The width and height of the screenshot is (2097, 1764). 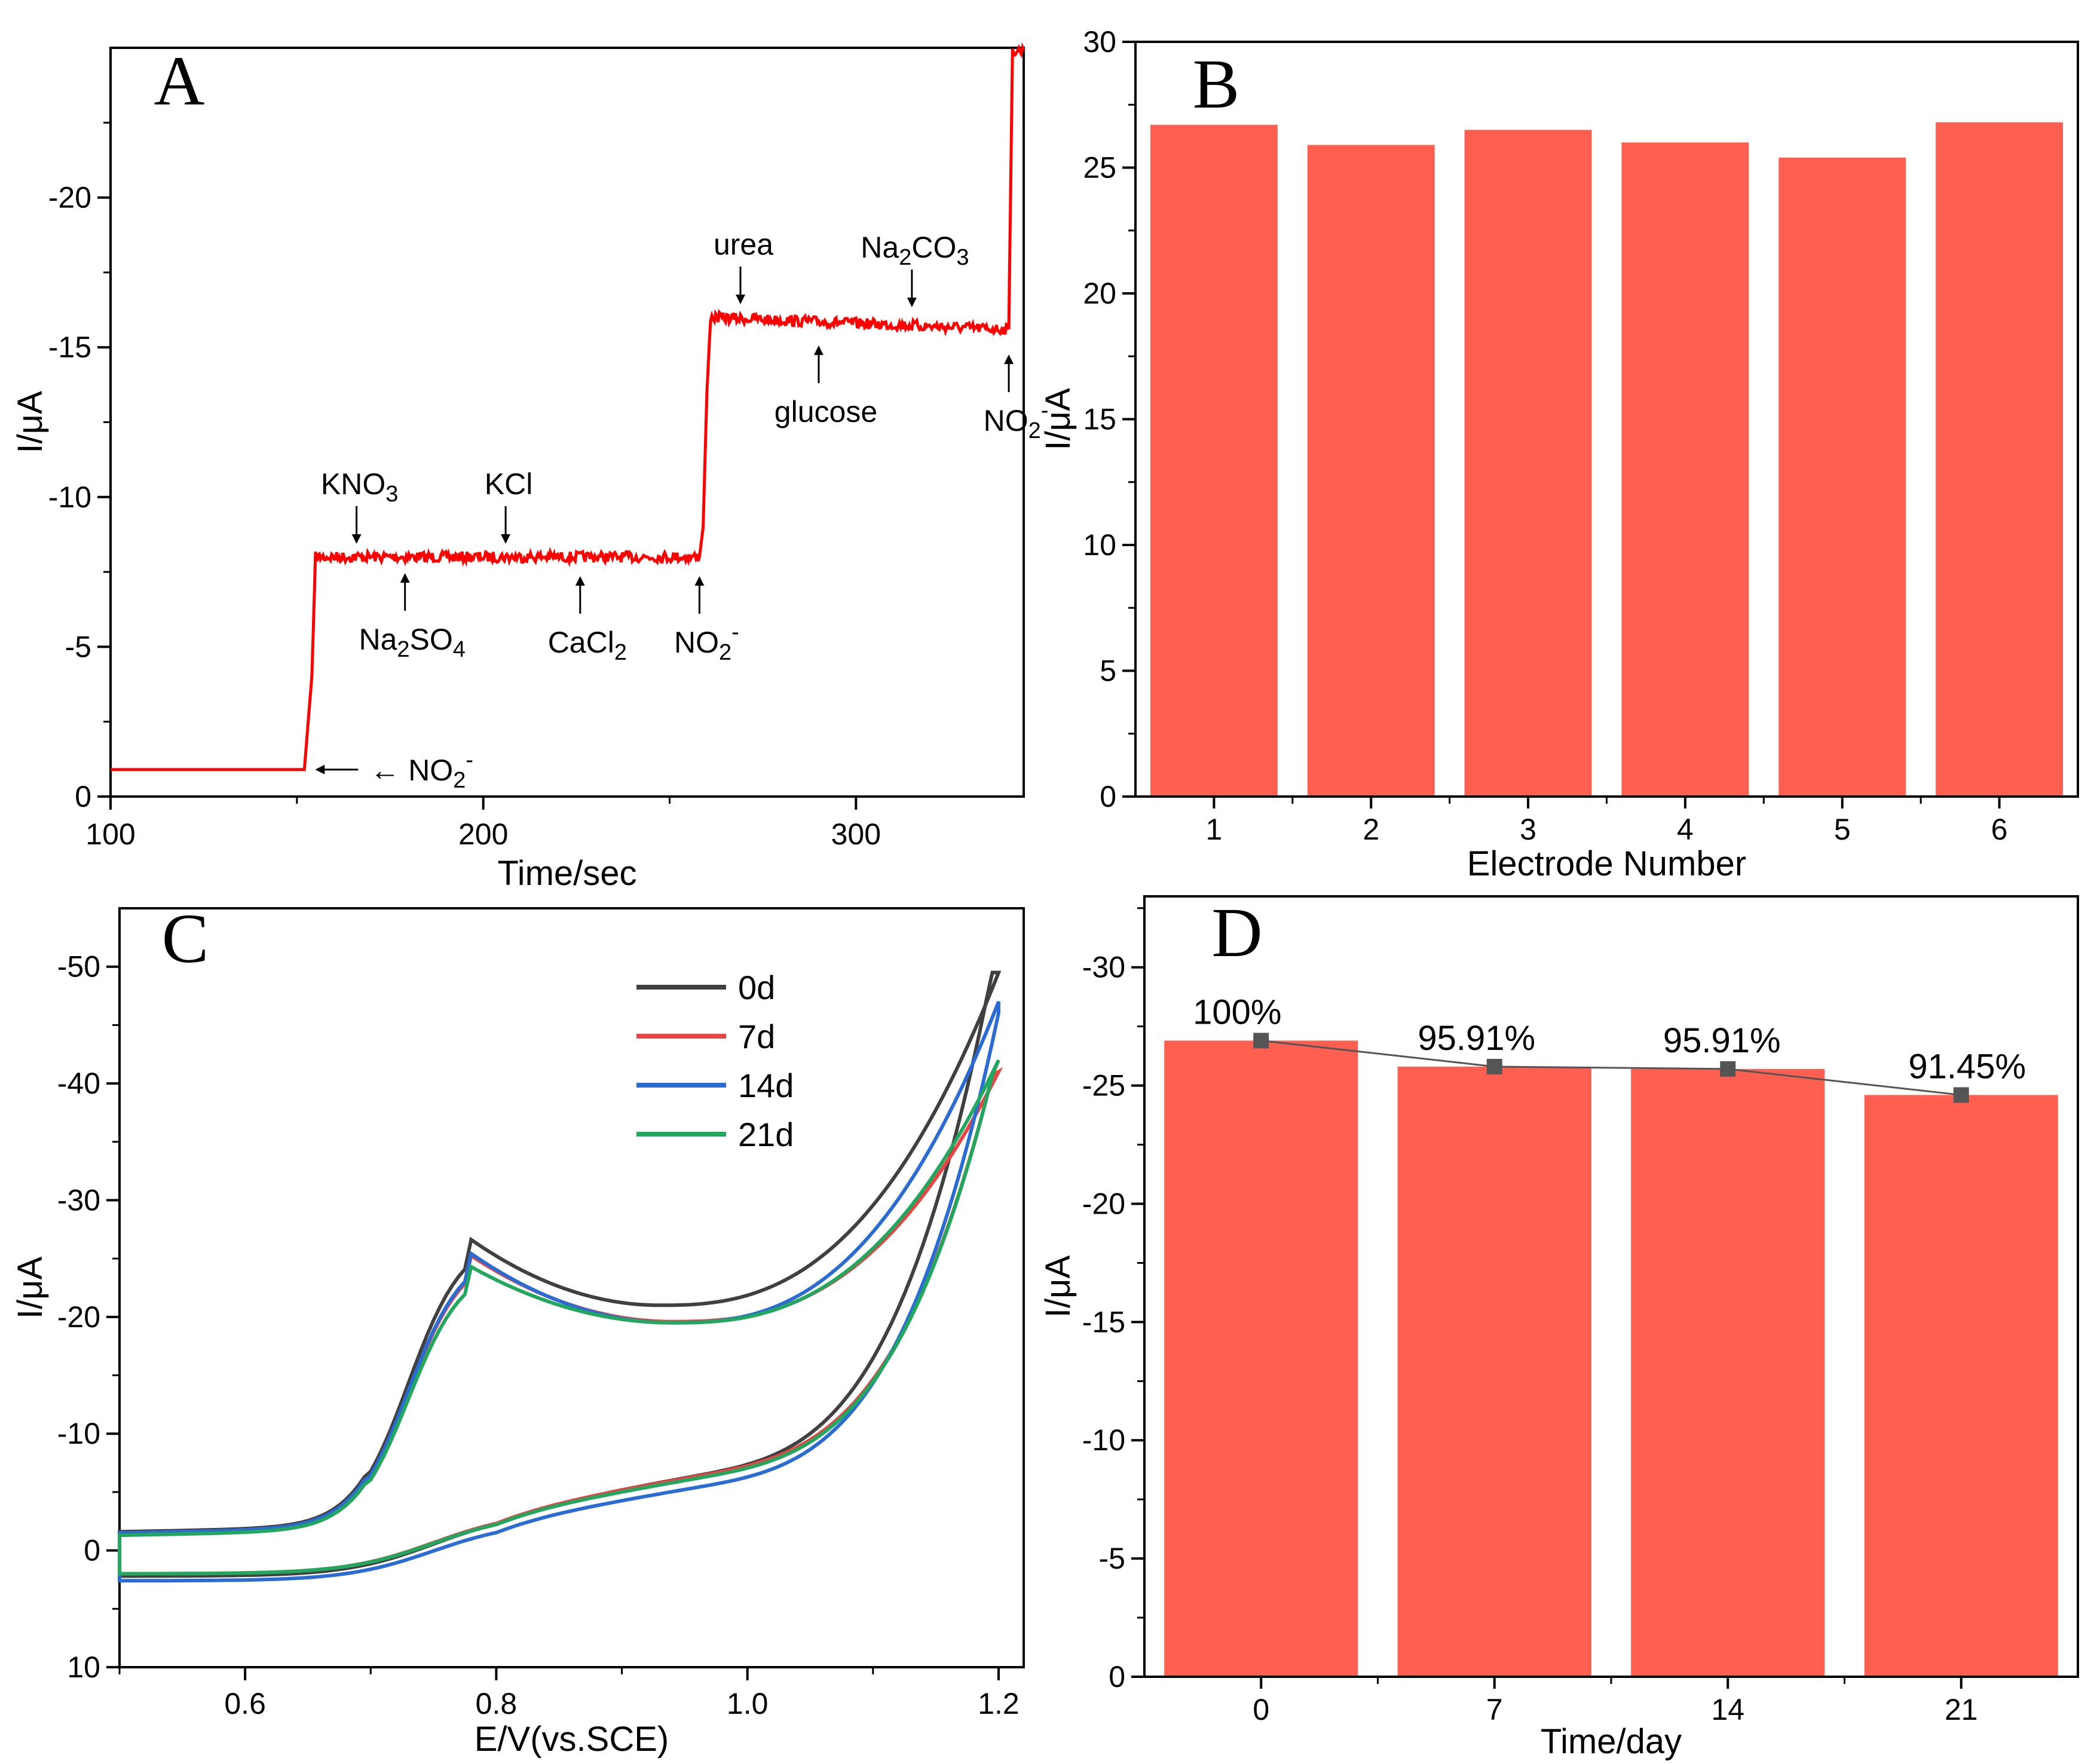 I want to click on x-tick-label: 14, so click(x=1728, y=1709).